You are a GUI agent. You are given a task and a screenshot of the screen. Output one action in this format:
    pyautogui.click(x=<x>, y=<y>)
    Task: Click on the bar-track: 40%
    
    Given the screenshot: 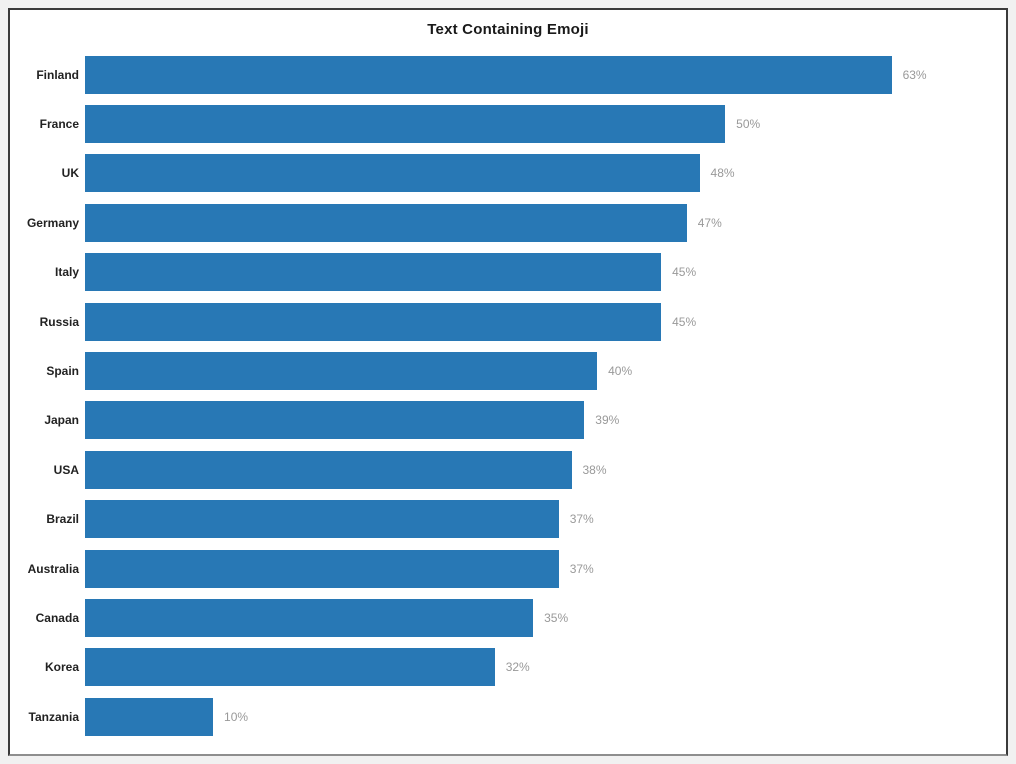 What is the action you would take?
    pyautogui.click(x=539, y=371)
    